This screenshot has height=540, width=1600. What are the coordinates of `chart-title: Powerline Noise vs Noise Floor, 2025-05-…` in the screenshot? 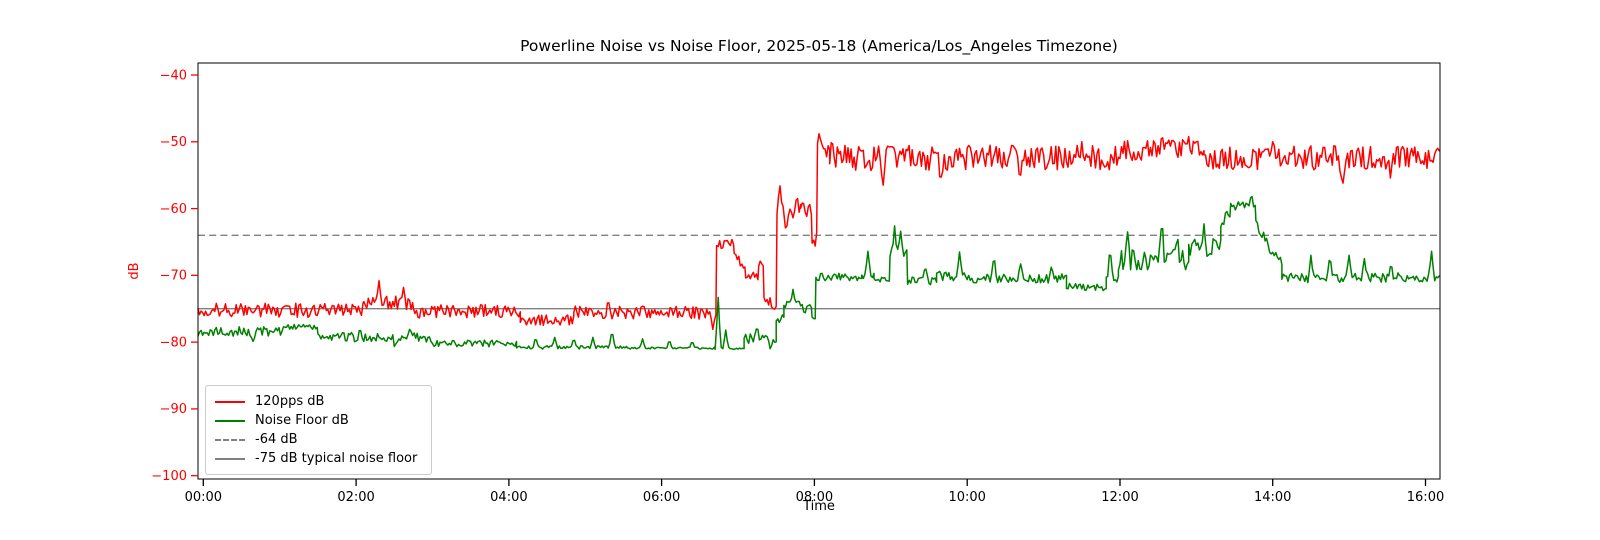 It's located at (819, 46).